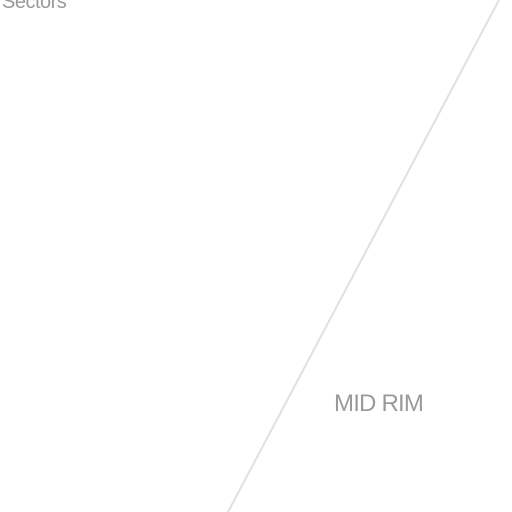 This screenshot has width=512, height=512. Describe the element at coordinates (379, 403) in the screenshot. I see `mid-rim-region-label: MID RIM` at that location.